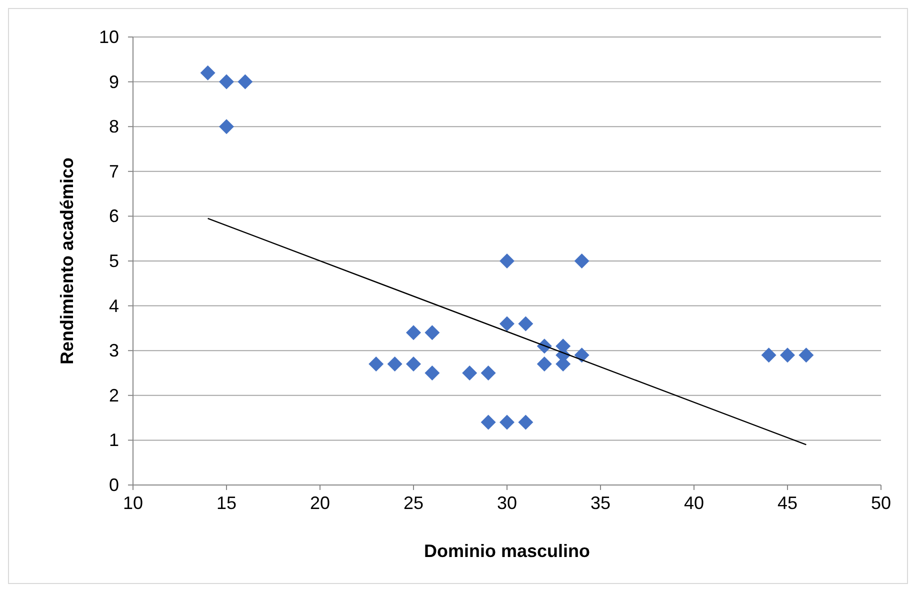 This screenshot has height=592, width=916. I want to click on y-tick-label: 9, so click(113, 82).